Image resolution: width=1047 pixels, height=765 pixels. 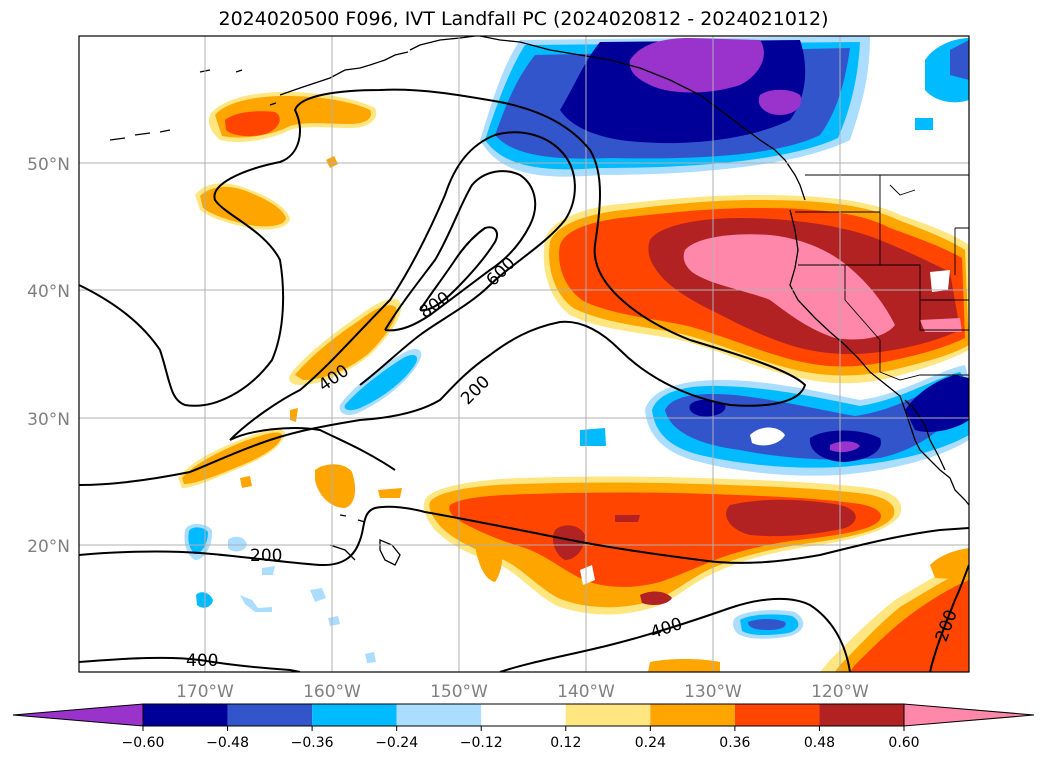 I want to click on lon-label-150w: 150°W, so click(x=459, y=692).